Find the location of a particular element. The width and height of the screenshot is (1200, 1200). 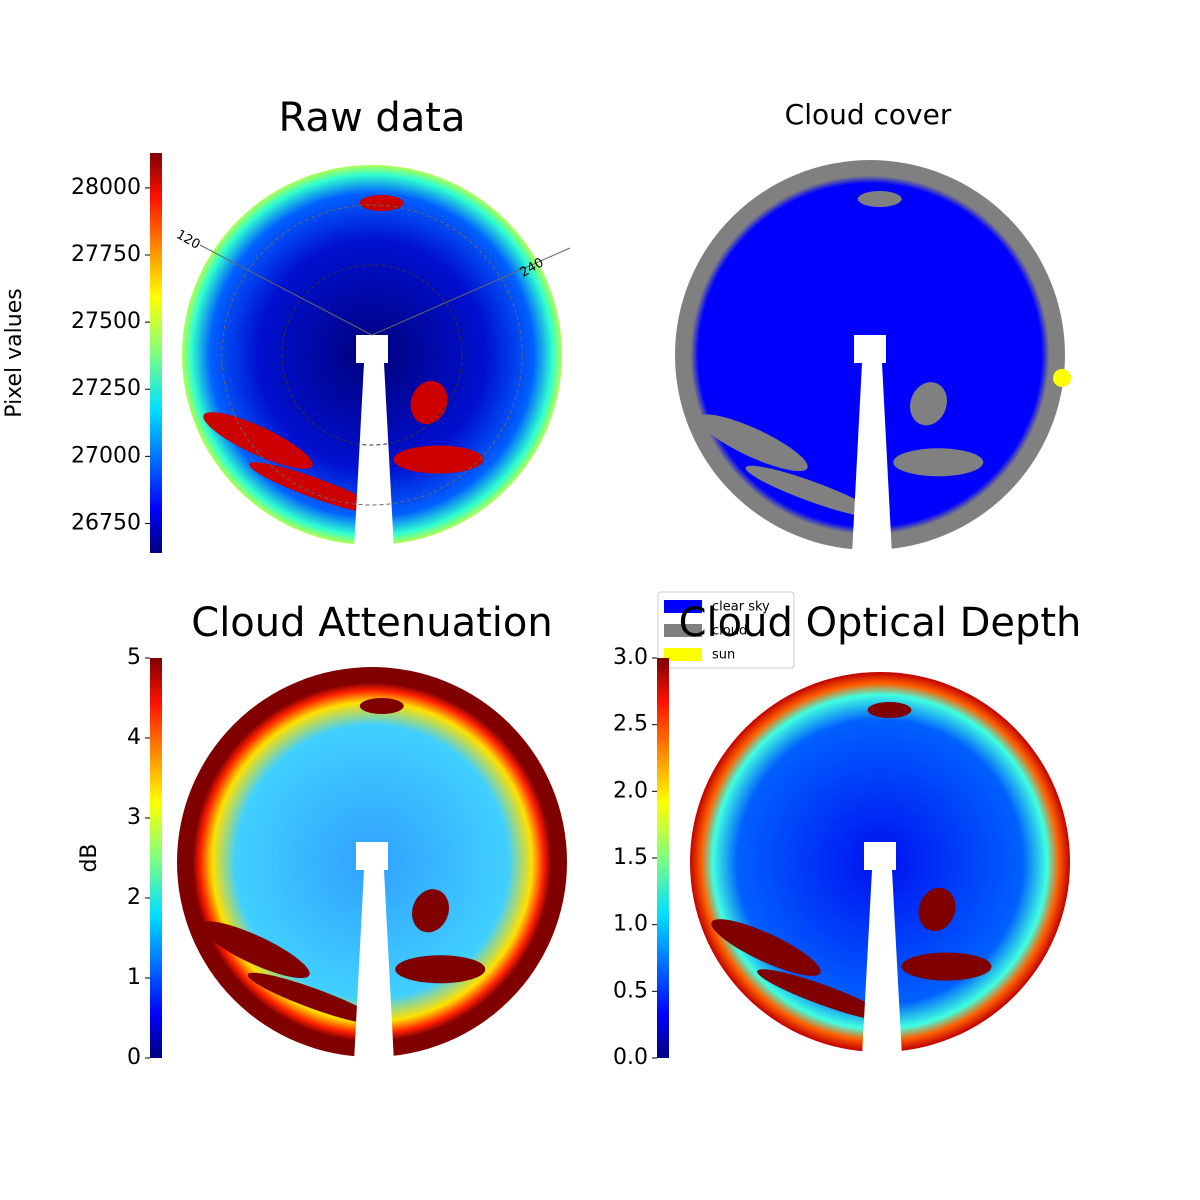

colorbar-tick-label: 4 is located at coordinates (134, 737).